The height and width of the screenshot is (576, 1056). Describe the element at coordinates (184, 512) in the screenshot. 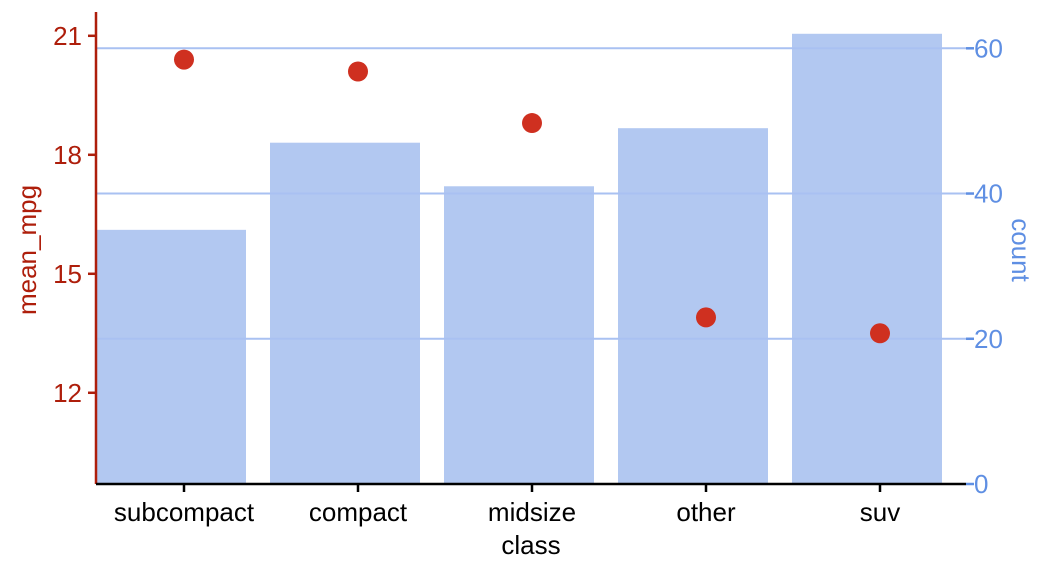

I see `x-tick-label-subcompact: subcompact` at that location.